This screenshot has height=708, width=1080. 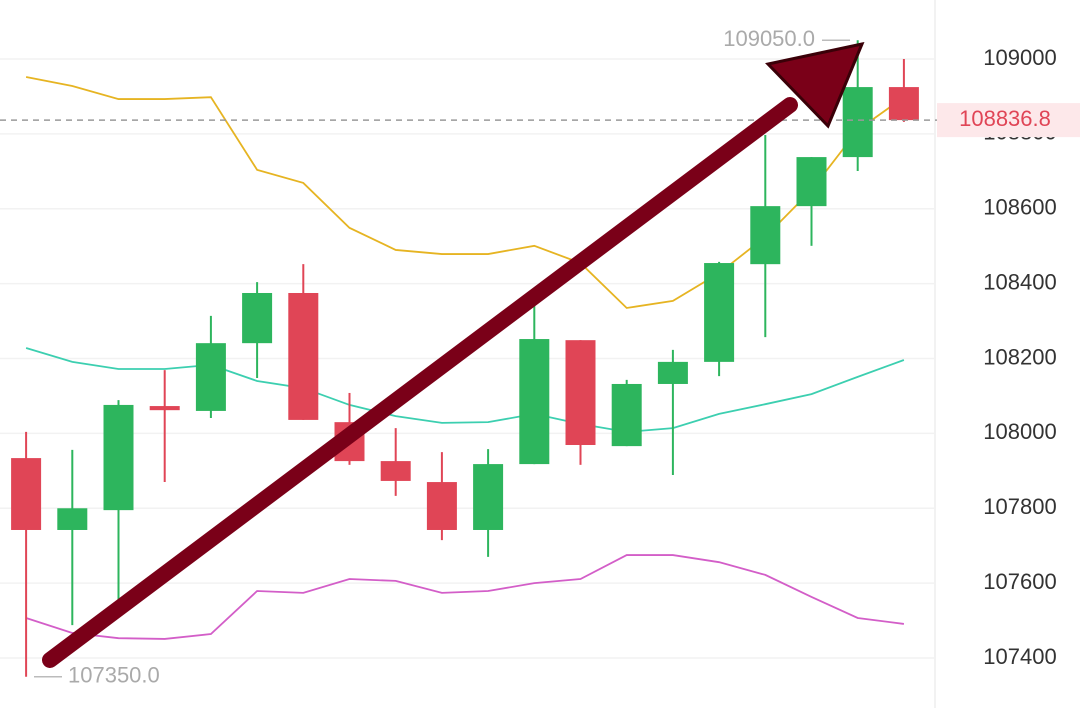 I want to click on y-tick-label: 108200, so click(x=1019, y=356).